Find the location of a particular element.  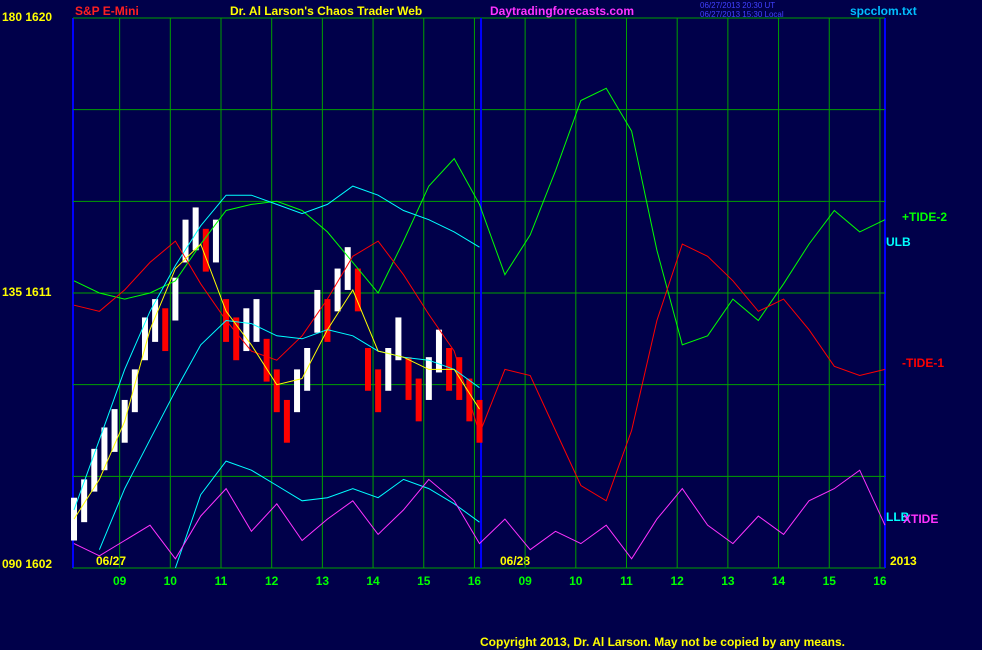

time-ut: 06/27/2013 20:30 UT is located at coordinates (737, 5).